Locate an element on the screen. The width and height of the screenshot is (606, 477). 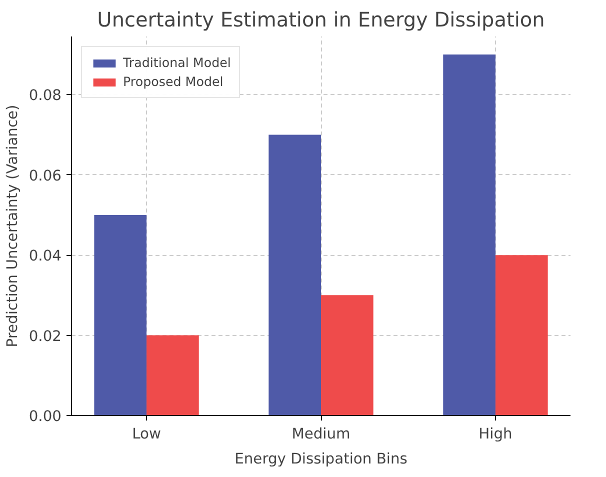
x-axis-title: Energy Dissipation Bins is located at coordinates (321, 459).